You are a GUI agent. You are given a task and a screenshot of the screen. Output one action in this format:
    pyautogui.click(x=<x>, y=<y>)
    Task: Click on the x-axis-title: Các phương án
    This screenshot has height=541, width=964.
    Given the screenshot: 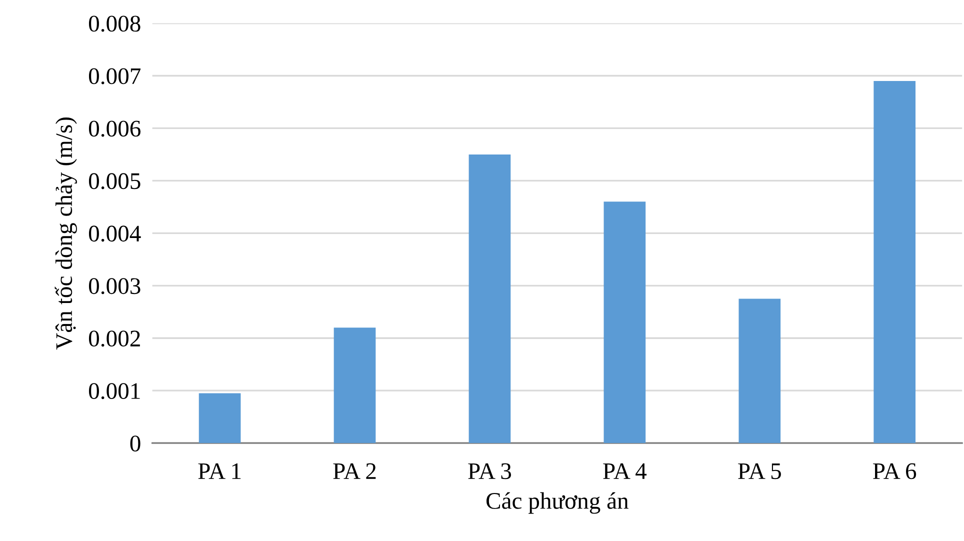 What is the action you would take?
    pyautogui.click(x=557, y=503)
    